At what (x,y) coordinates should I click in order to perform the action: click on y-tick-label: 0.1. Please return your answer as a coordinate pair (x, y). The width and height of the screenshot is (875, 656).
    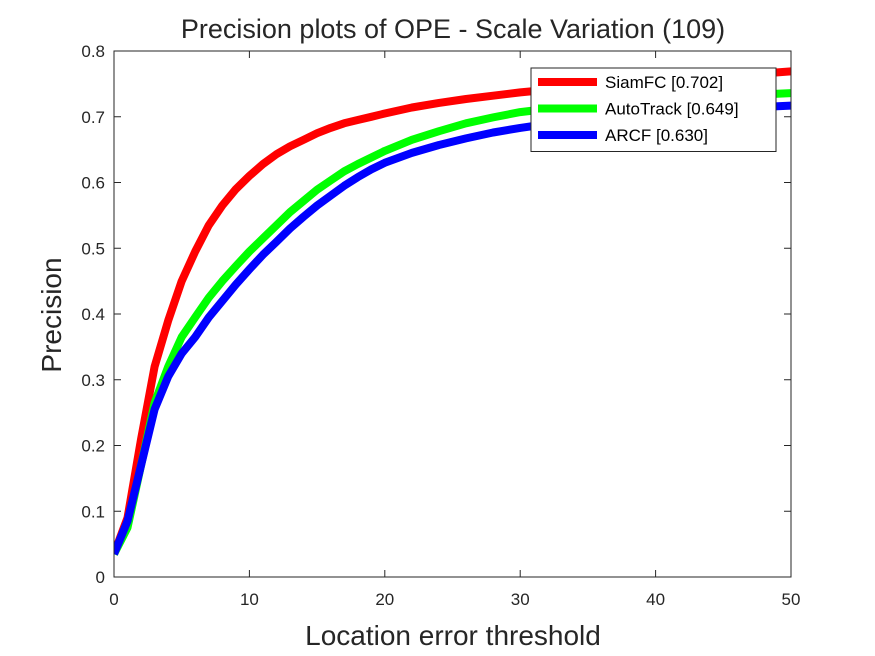
    Looking at the image, I should click on (93, 511).